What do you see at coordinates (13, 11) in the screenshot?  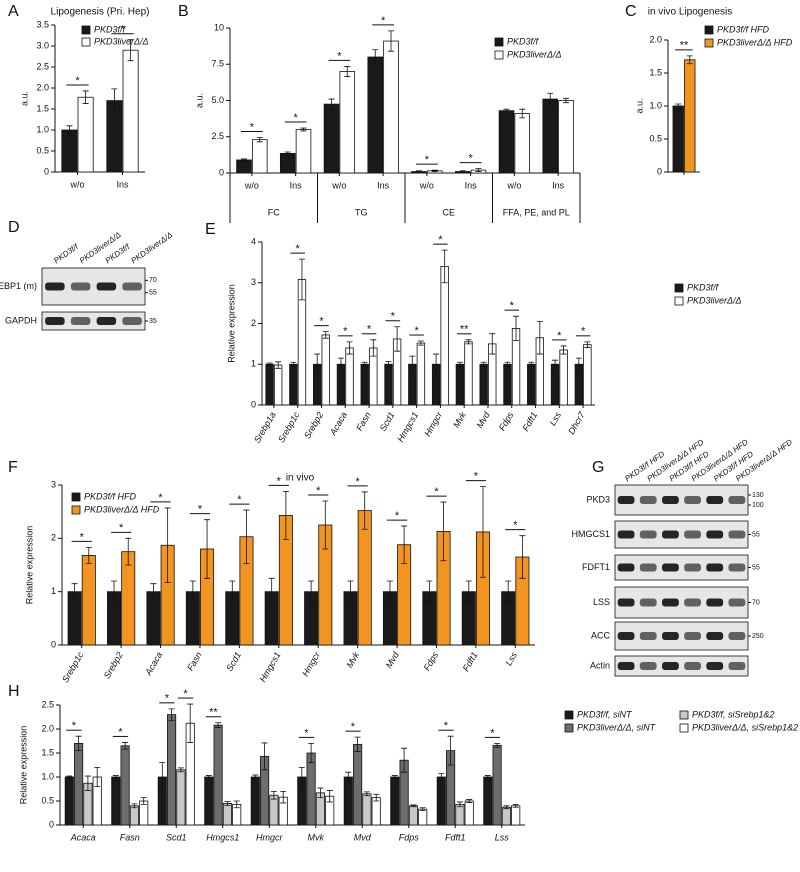 I see `panel-label: A` at bounding box center [13, 11].